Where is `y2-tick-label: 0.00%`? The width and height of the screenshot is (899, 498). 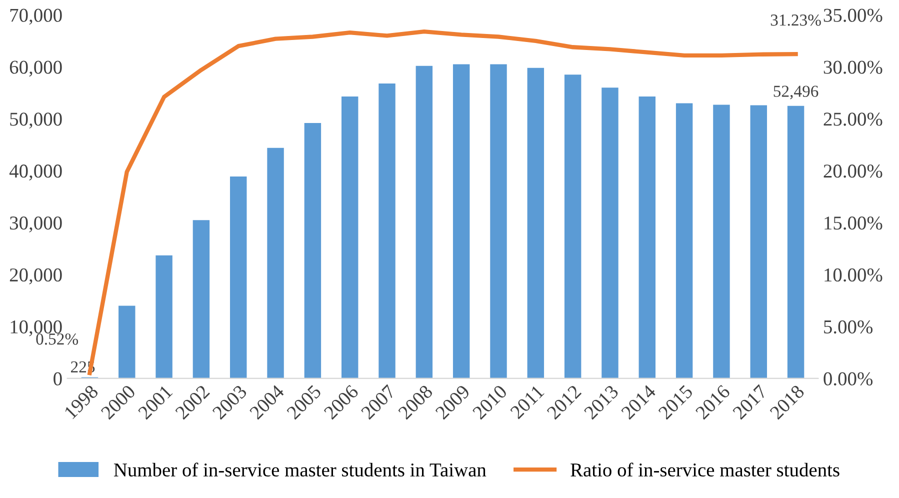 y2-tick-label: 0.00% is located at coordinates (848, 379).